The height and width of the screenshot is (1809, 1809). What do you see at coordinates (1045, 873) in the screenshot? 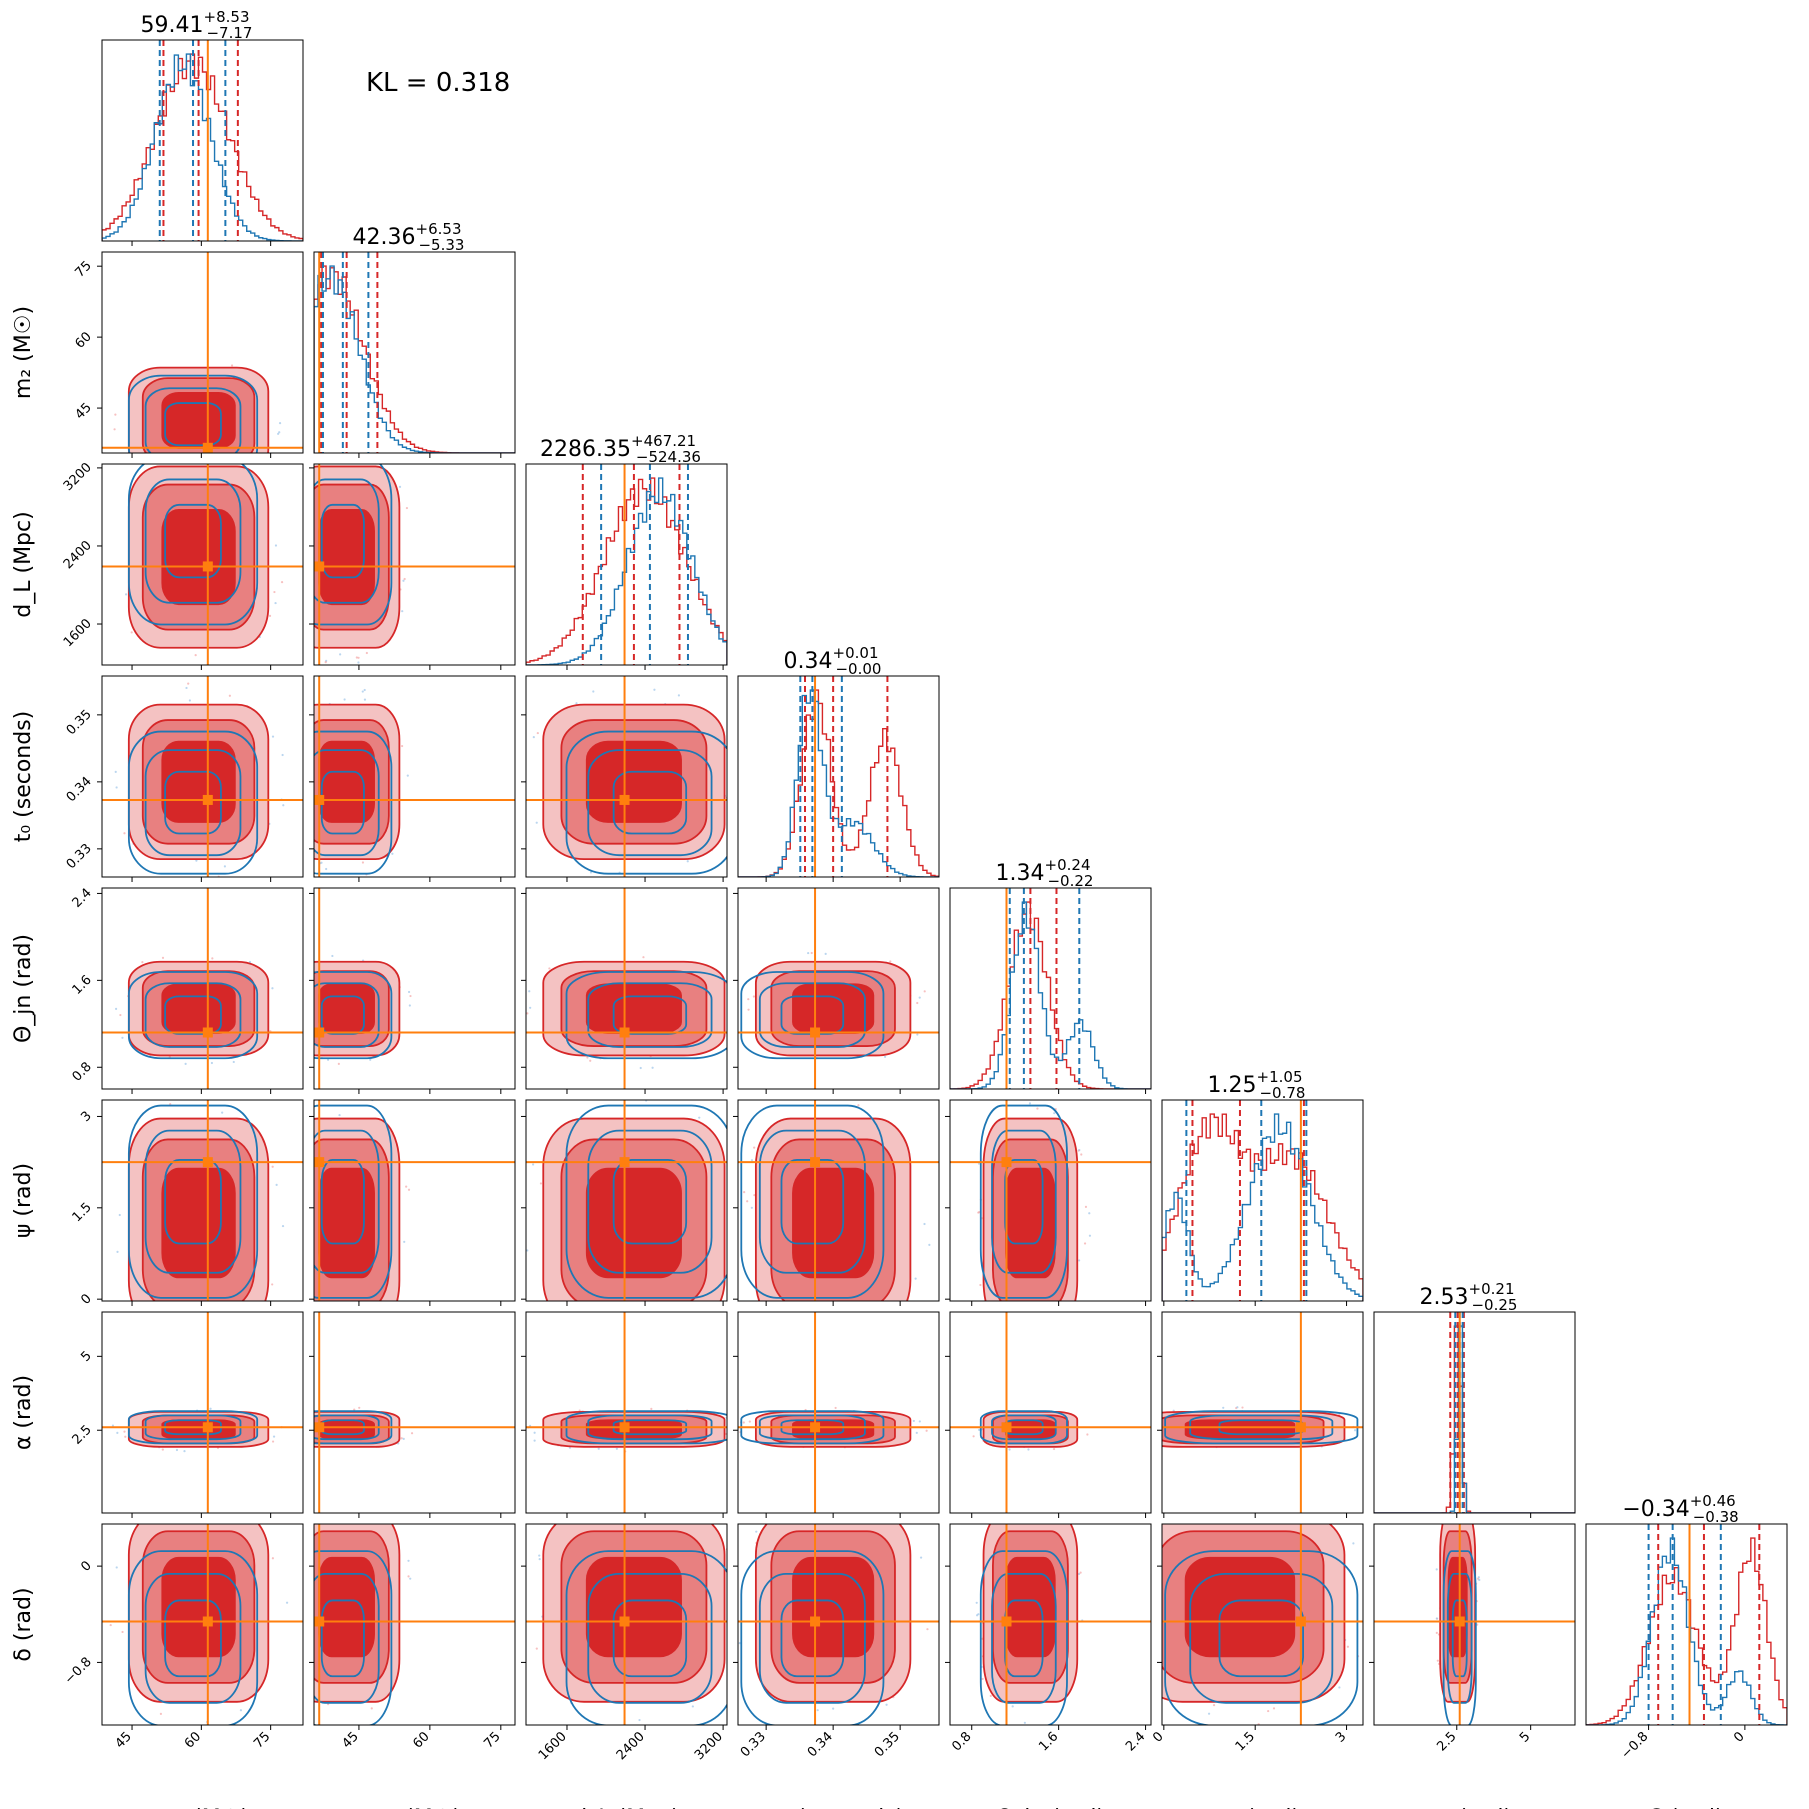
I see `diag-title-4: 1.34+0.24 −0.22` at bounding box center [1045, 873].